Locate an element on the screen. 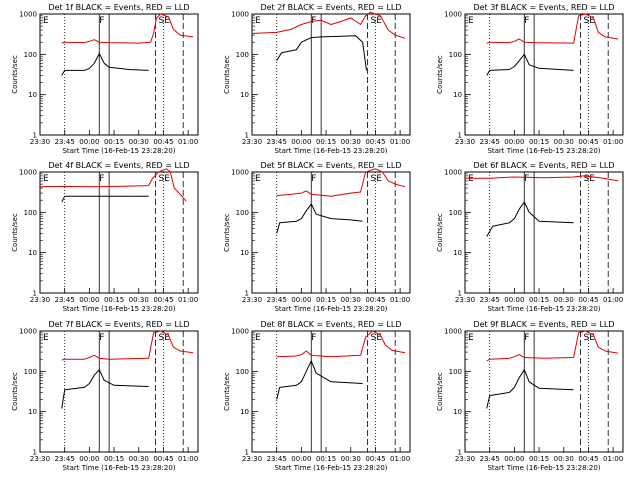 The image size is (640, 484). plot-title: Det 4f BLACK = Events, RED = LLD is located at coordinates (118, 165).